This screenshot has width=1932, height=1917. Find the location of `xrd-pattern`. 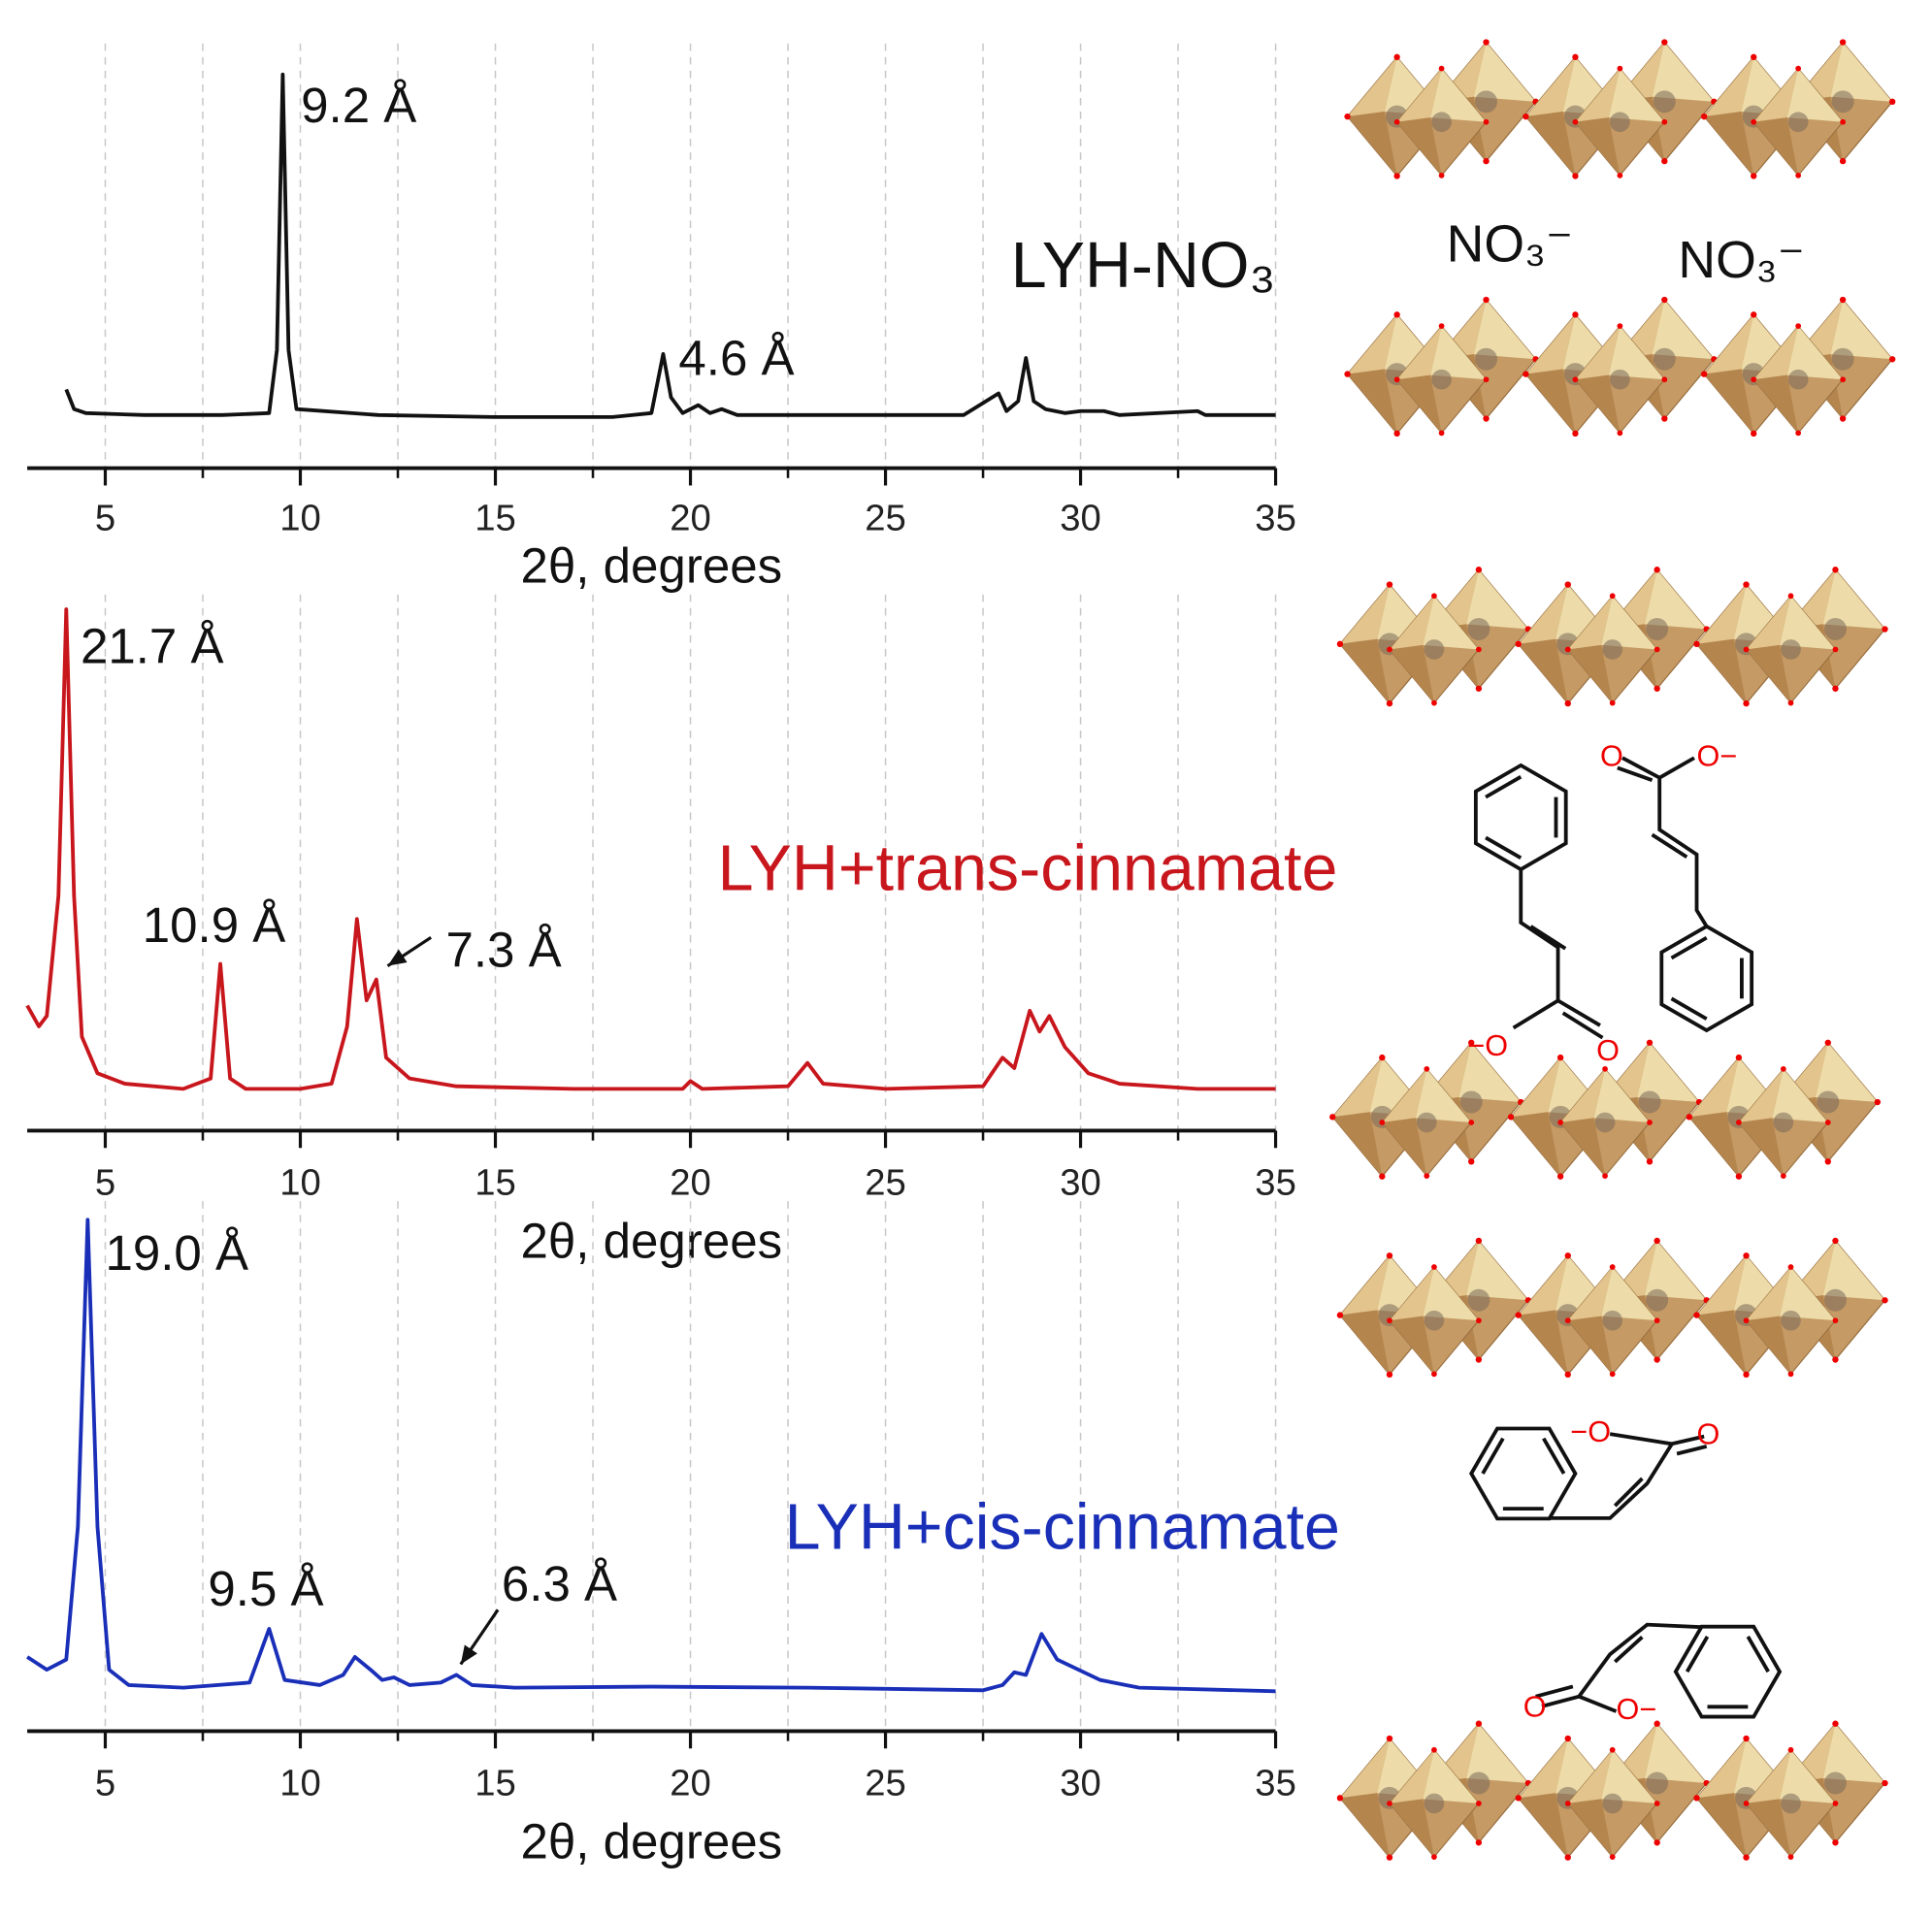

xrd-pattern is located at coordinates (670, 246).